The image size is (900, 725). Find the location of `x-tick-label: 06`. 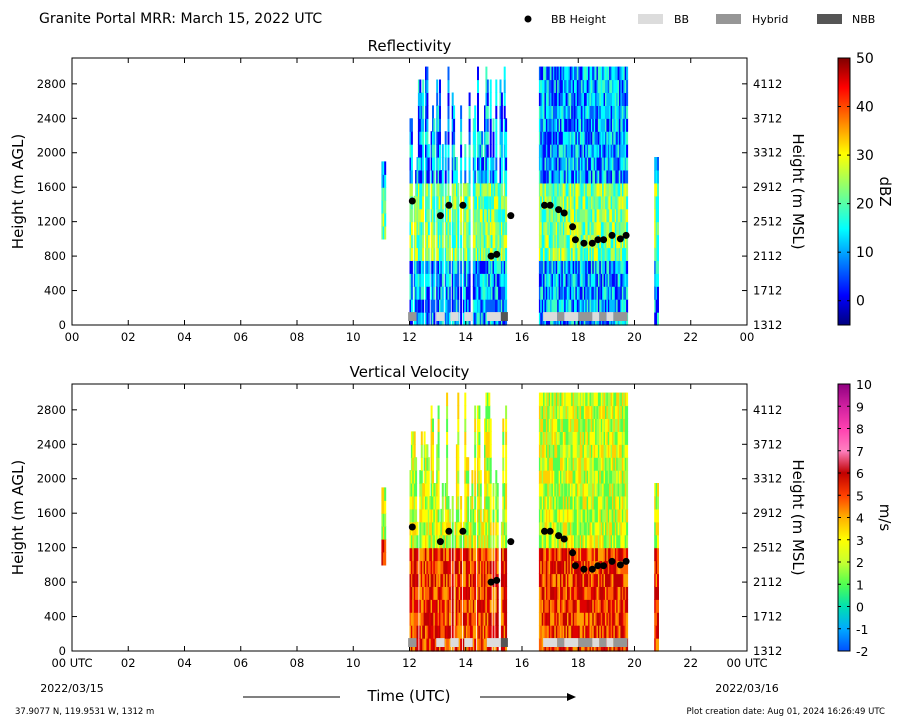

x-tick-label: 06 is located at coordinates (240, 663).